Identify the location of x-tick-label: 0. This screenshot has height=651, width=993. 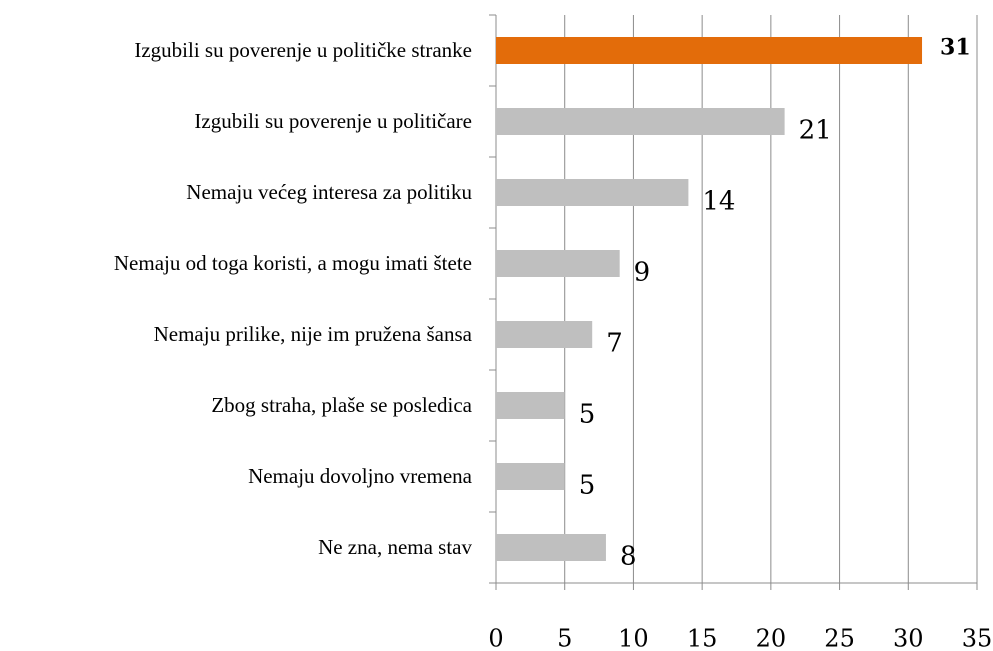
(495, 638).